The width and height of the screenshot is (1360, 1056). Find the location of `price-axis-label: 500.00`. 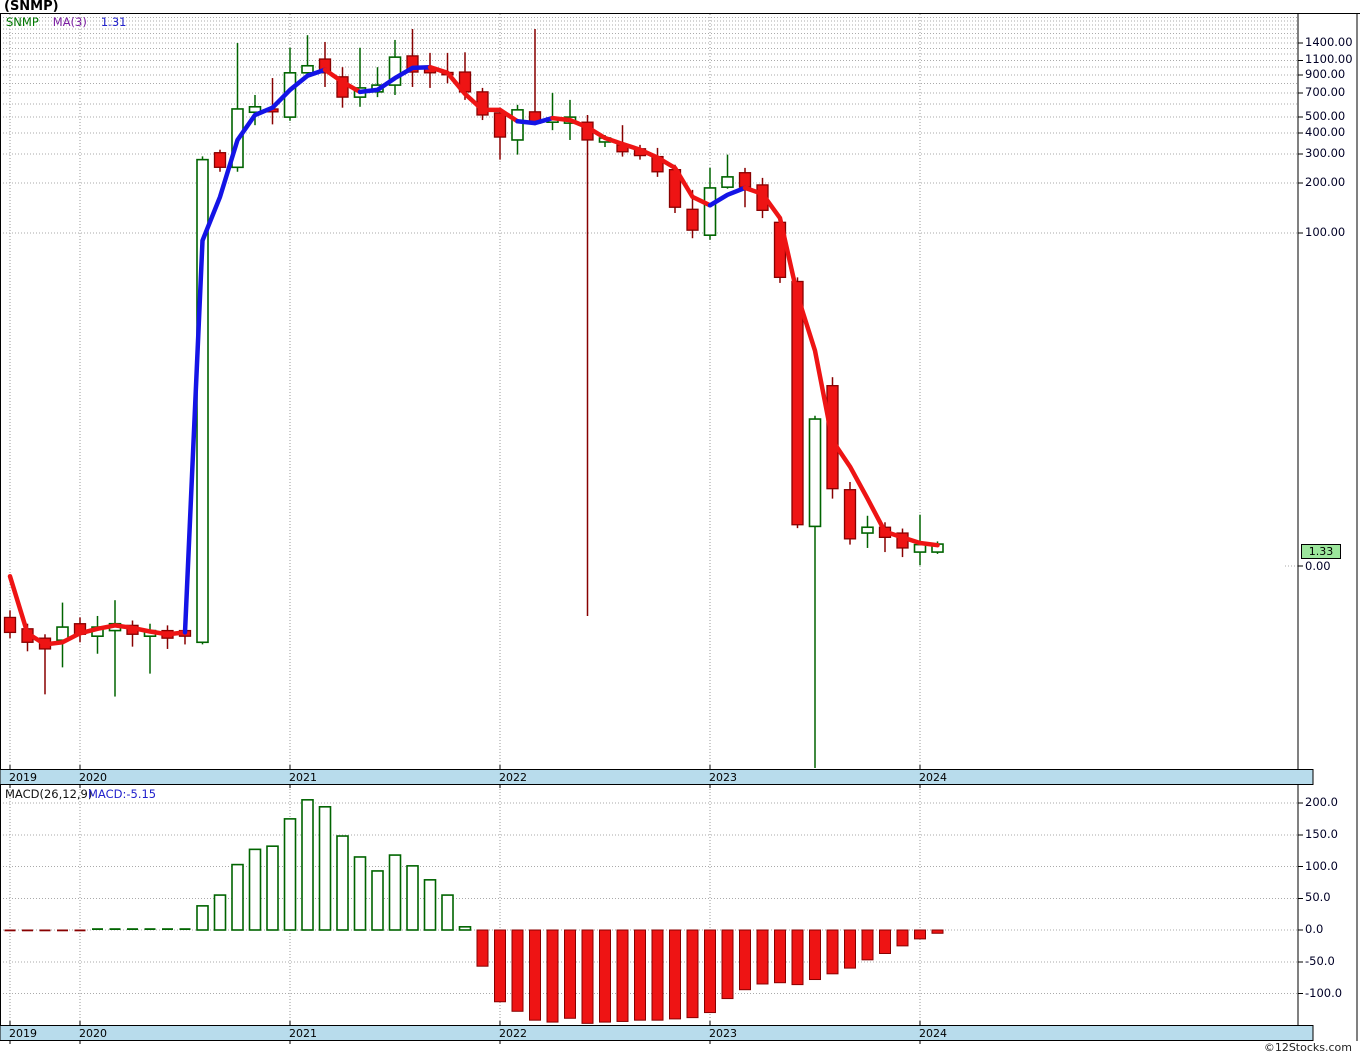

price-axis-label: 500.00 is located at coordinates (1325, 116).